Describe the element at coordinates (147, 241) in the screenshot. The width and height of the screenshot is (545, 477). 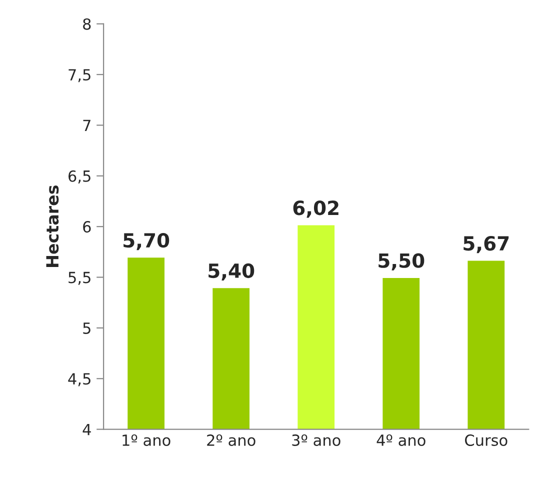
I see `data-label: 5,70` at that location.